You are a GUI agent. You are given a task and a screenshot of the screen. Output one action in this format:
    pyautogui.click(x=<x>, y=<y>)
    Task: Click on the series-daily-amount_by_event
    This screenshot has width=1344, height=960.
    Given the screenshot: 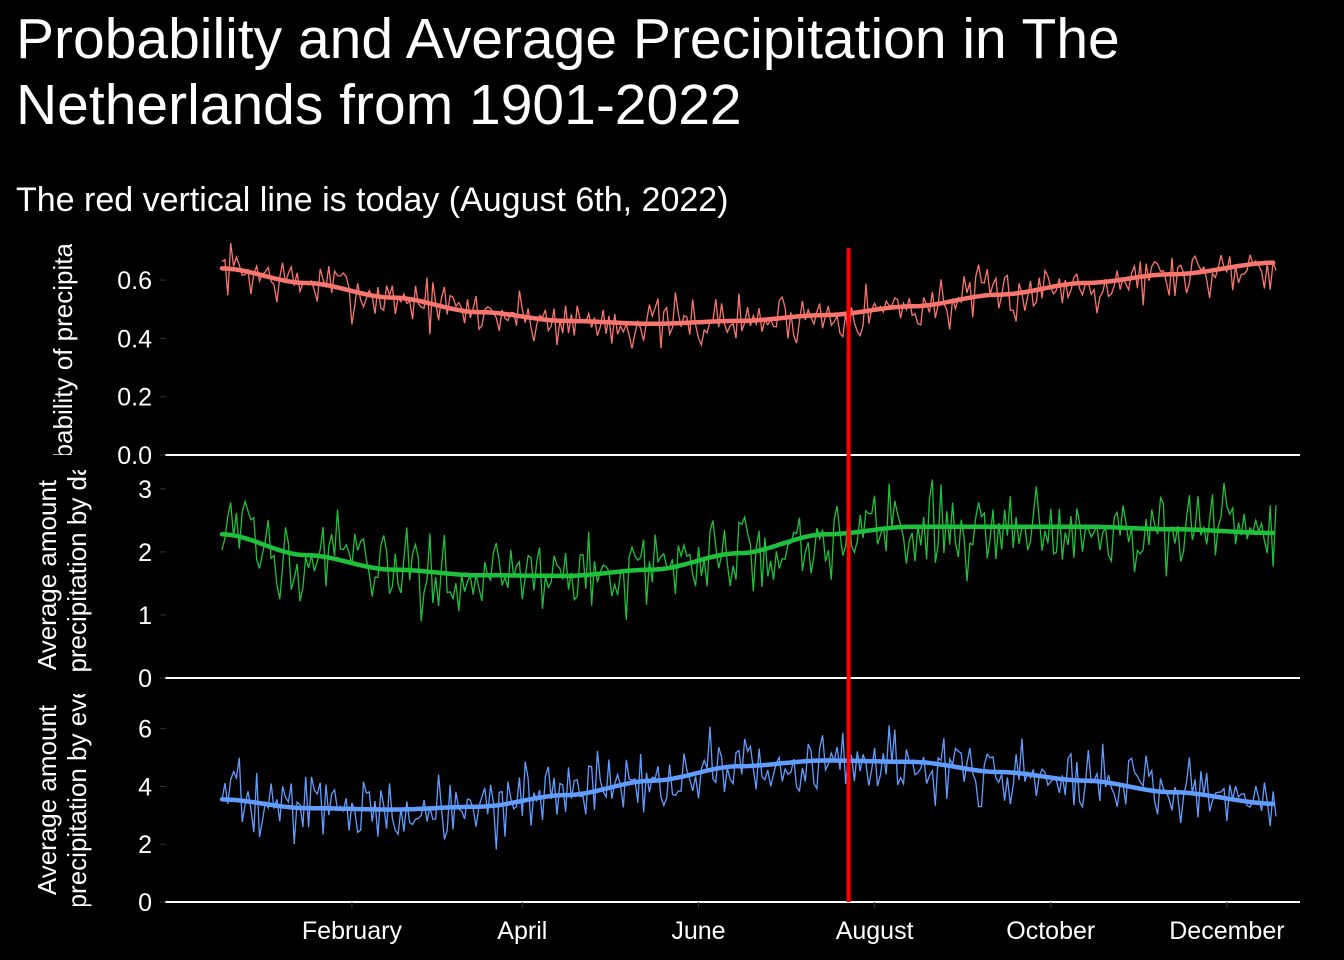 What is the action you would take?
    pyautogui.click(x=749, y=787)
    